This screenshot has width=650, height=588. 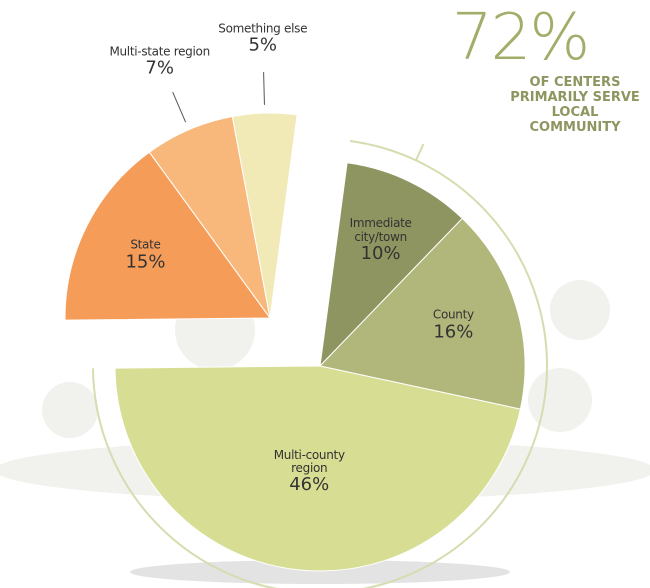 I want to click on slice-value: 5%, so click(x=263, y=45).